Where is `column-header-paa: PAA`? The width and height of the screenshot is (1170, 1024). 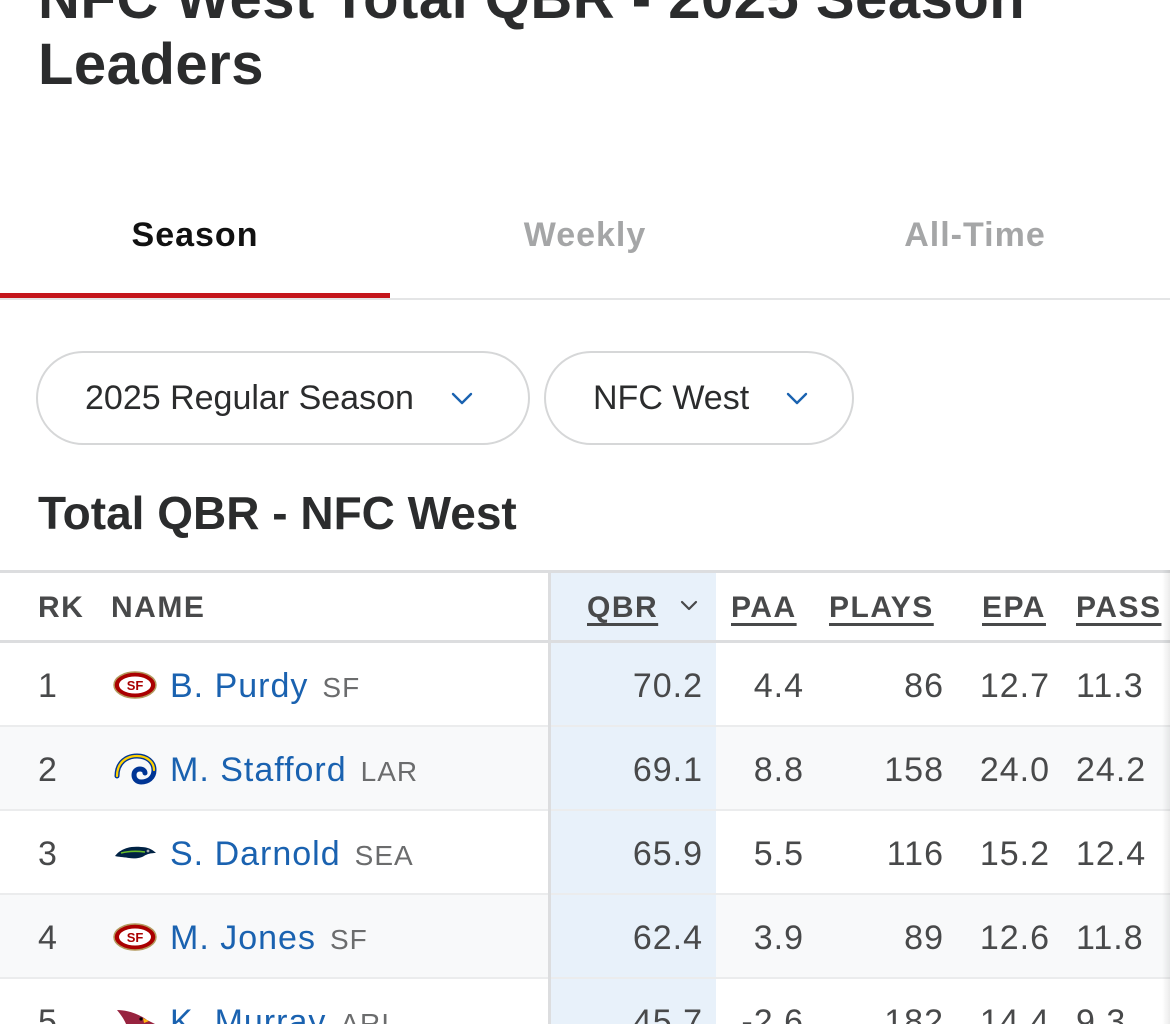 column-header-paa: PAA is located at coordinates (764, 607).